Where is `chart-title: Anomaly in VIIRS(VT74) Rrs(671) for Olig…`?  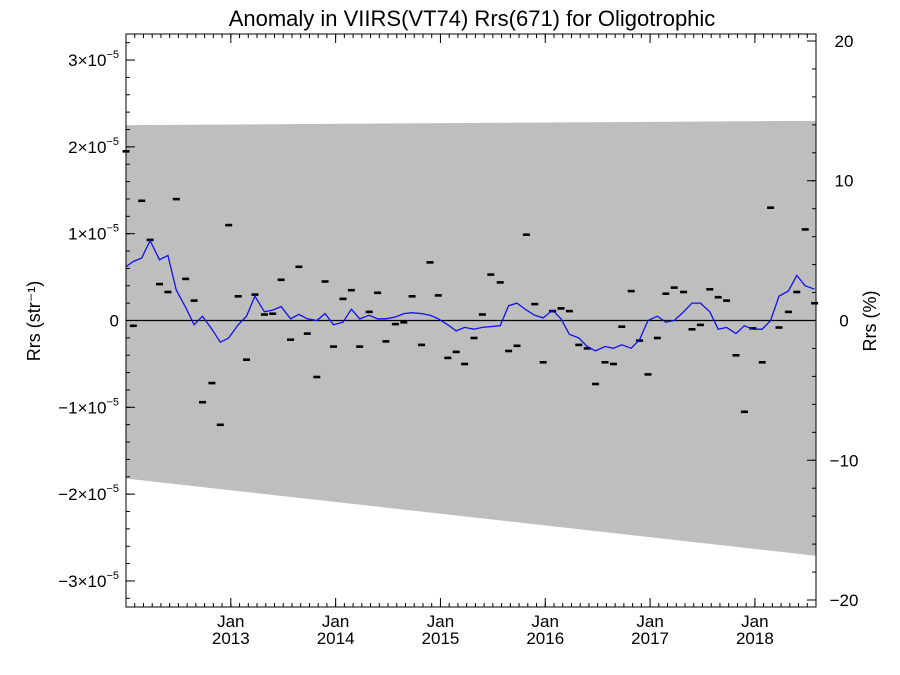
chart-title: Anomaly in VIIRS(VT74) Rrs(671) for Olig… is located at coordinates (472, 18).